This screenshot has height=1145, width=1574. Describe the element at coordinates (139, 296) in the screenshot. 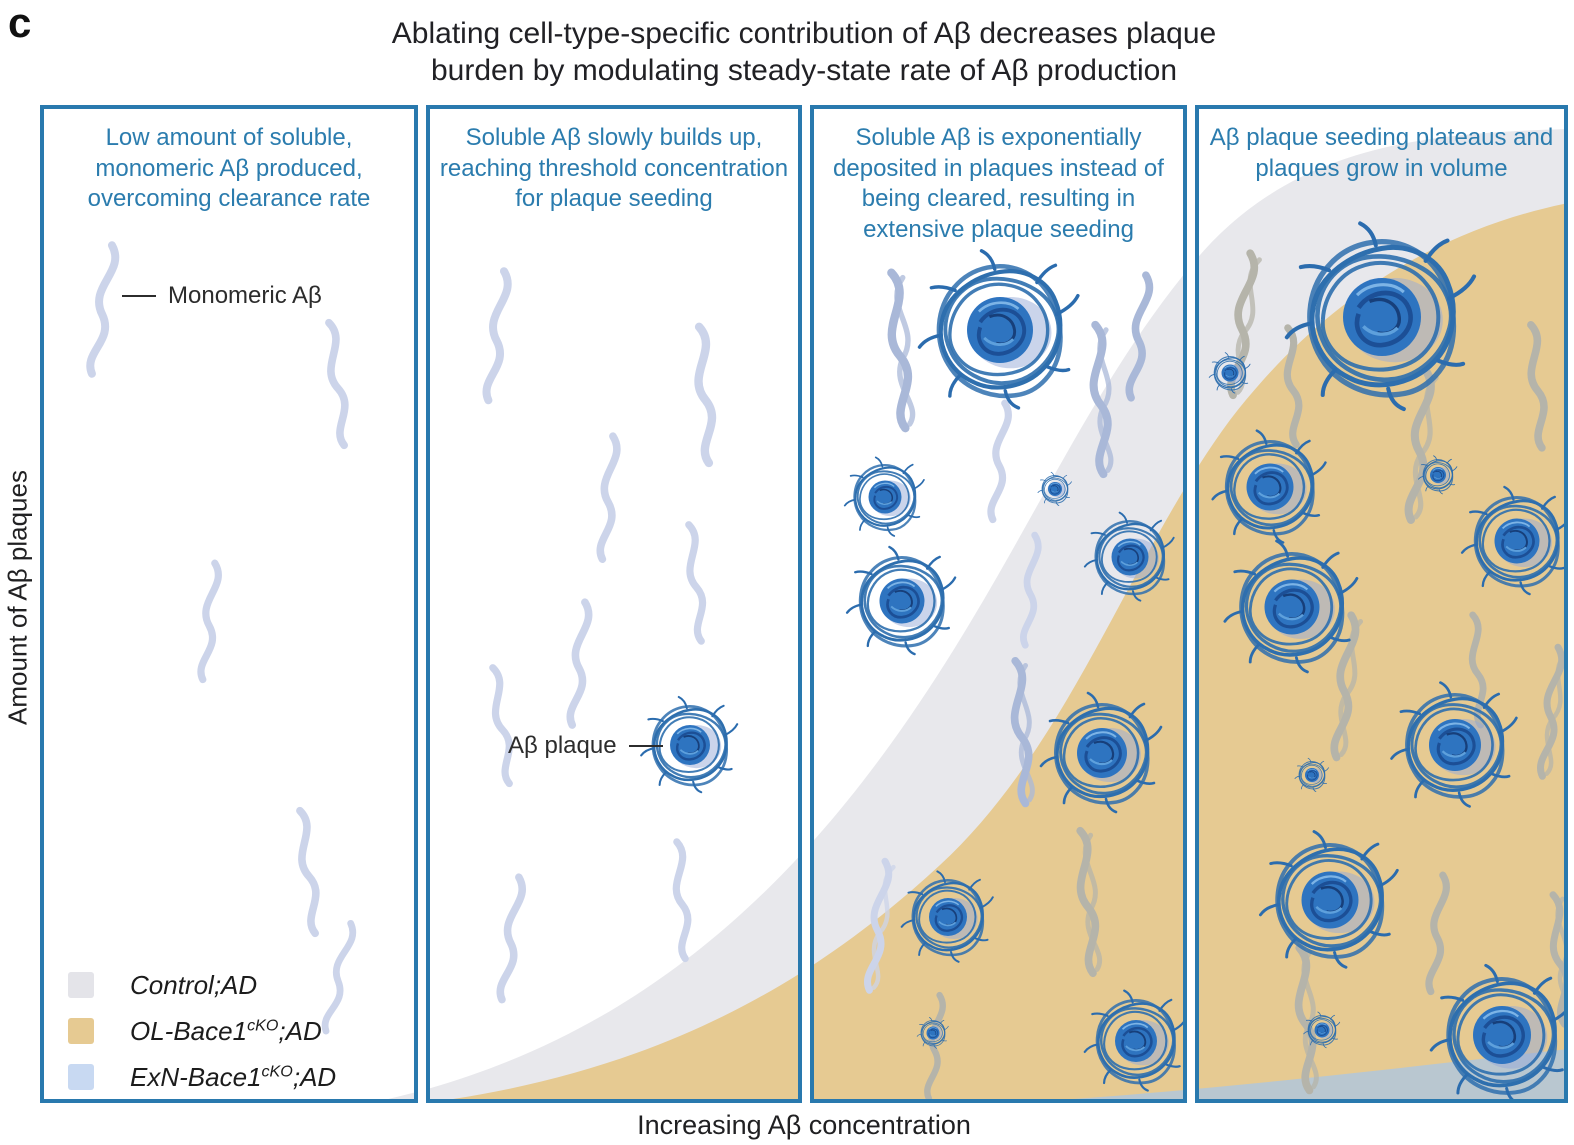

I see `monomeric-callout-line` at that location.